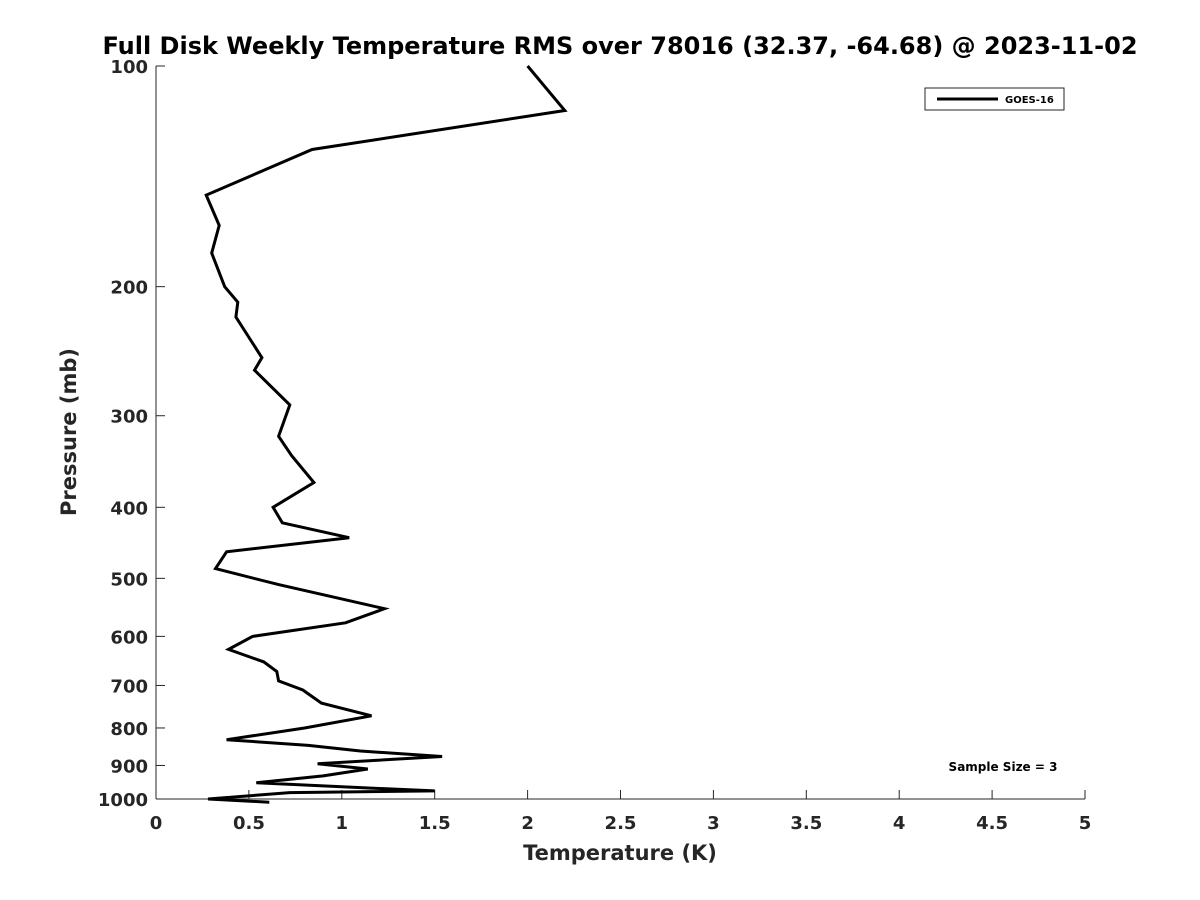 This screenshot has height=900, width=1200. Describe the element at coordinates (249, 823) in the screenshot. I see `x-tick-label: 0.5` at that location.